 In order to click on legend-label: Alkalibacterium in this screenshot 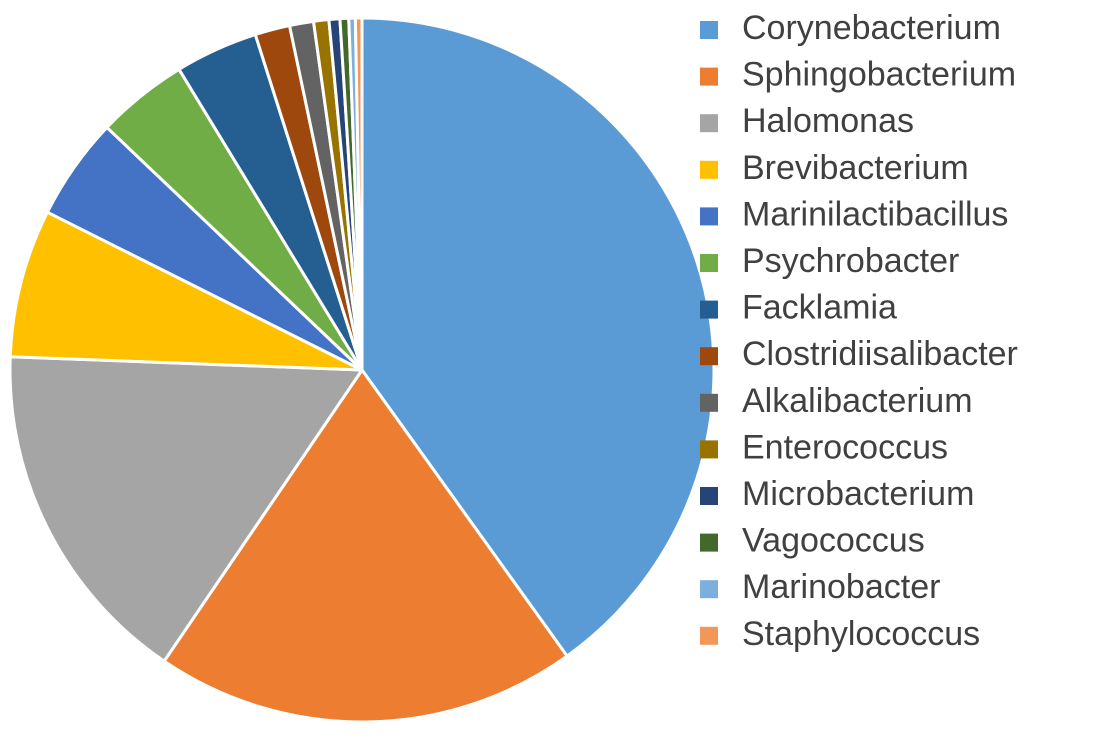, I will do `click(857, 401)`.